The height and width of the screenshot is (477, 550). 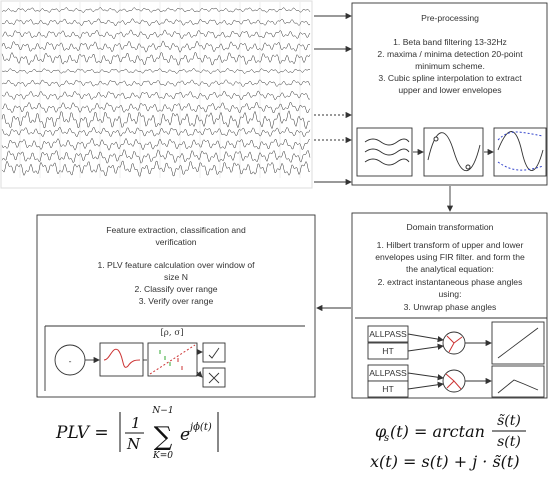 I want to click on formula-text: K=0, so click(x=162, y=456).